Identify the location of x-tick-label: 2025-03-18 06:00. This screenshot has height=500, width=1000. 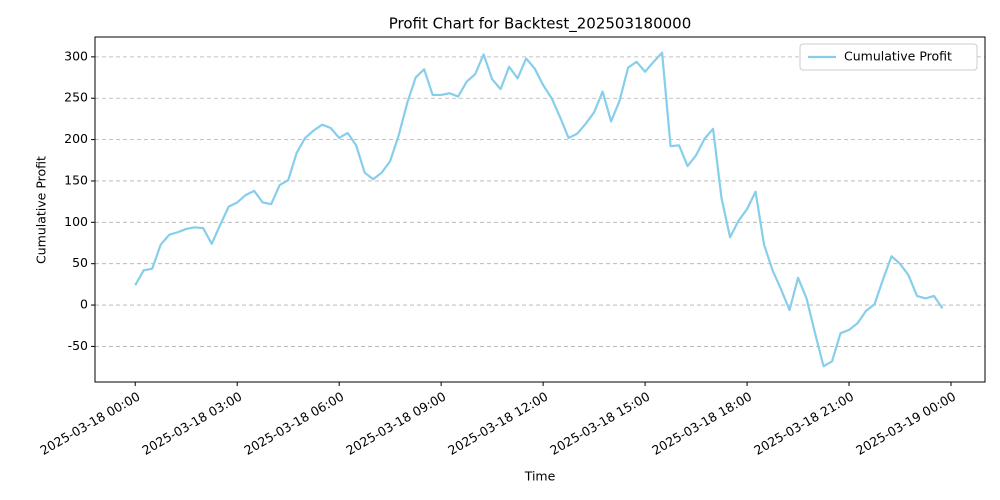
(293, 423).